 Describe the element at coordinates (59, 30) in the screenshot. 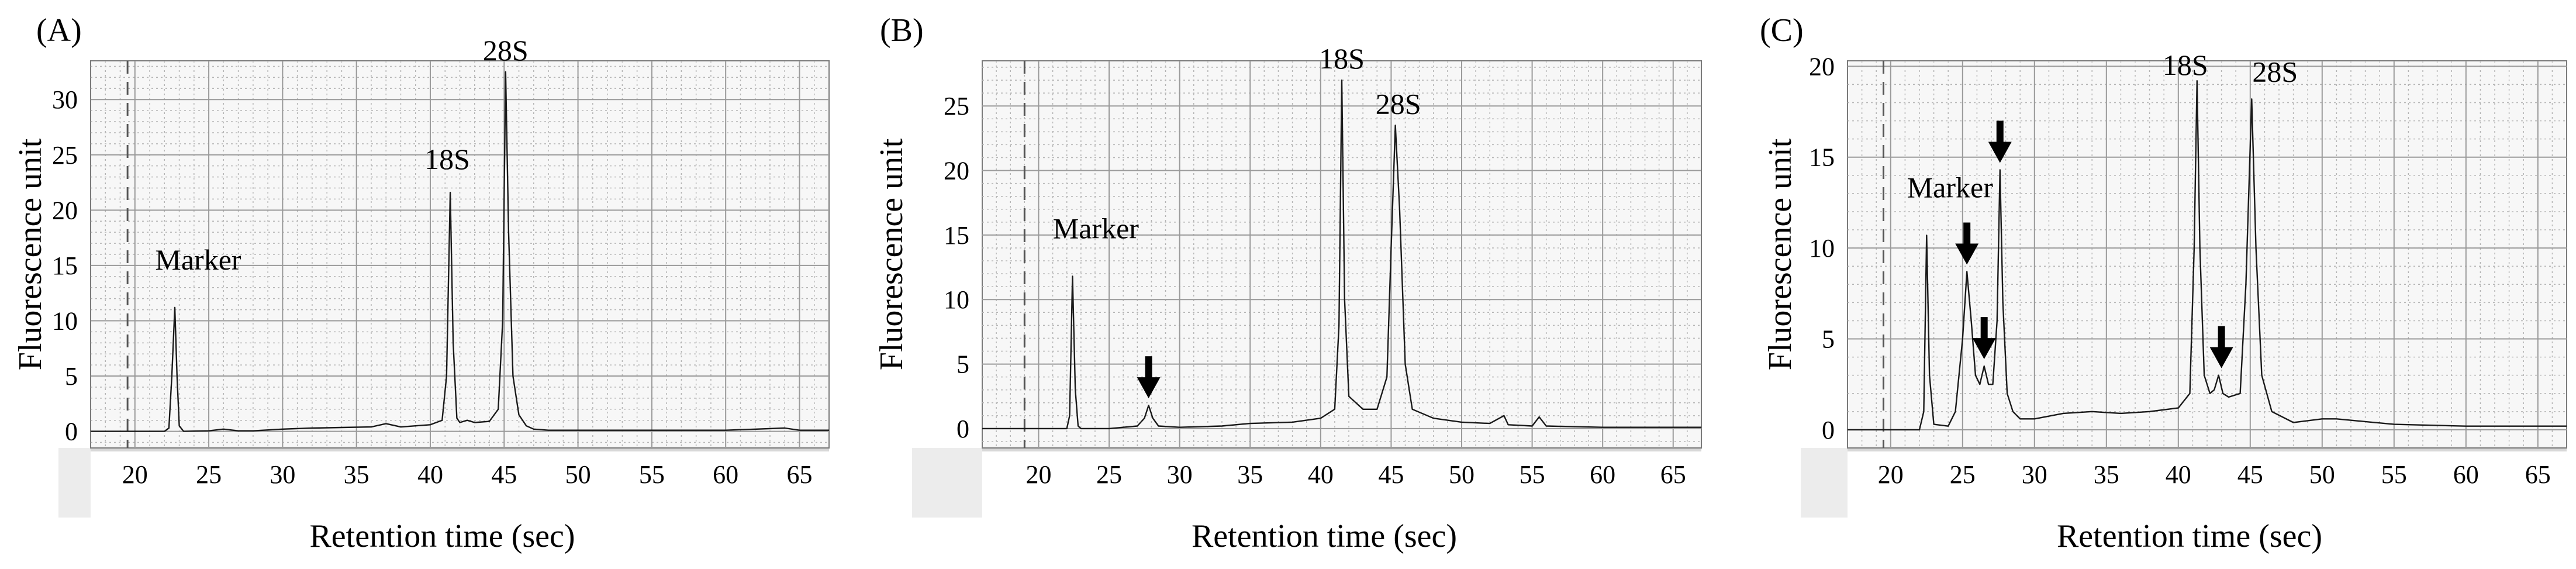

I see `panel-letter: (A)` at that location.